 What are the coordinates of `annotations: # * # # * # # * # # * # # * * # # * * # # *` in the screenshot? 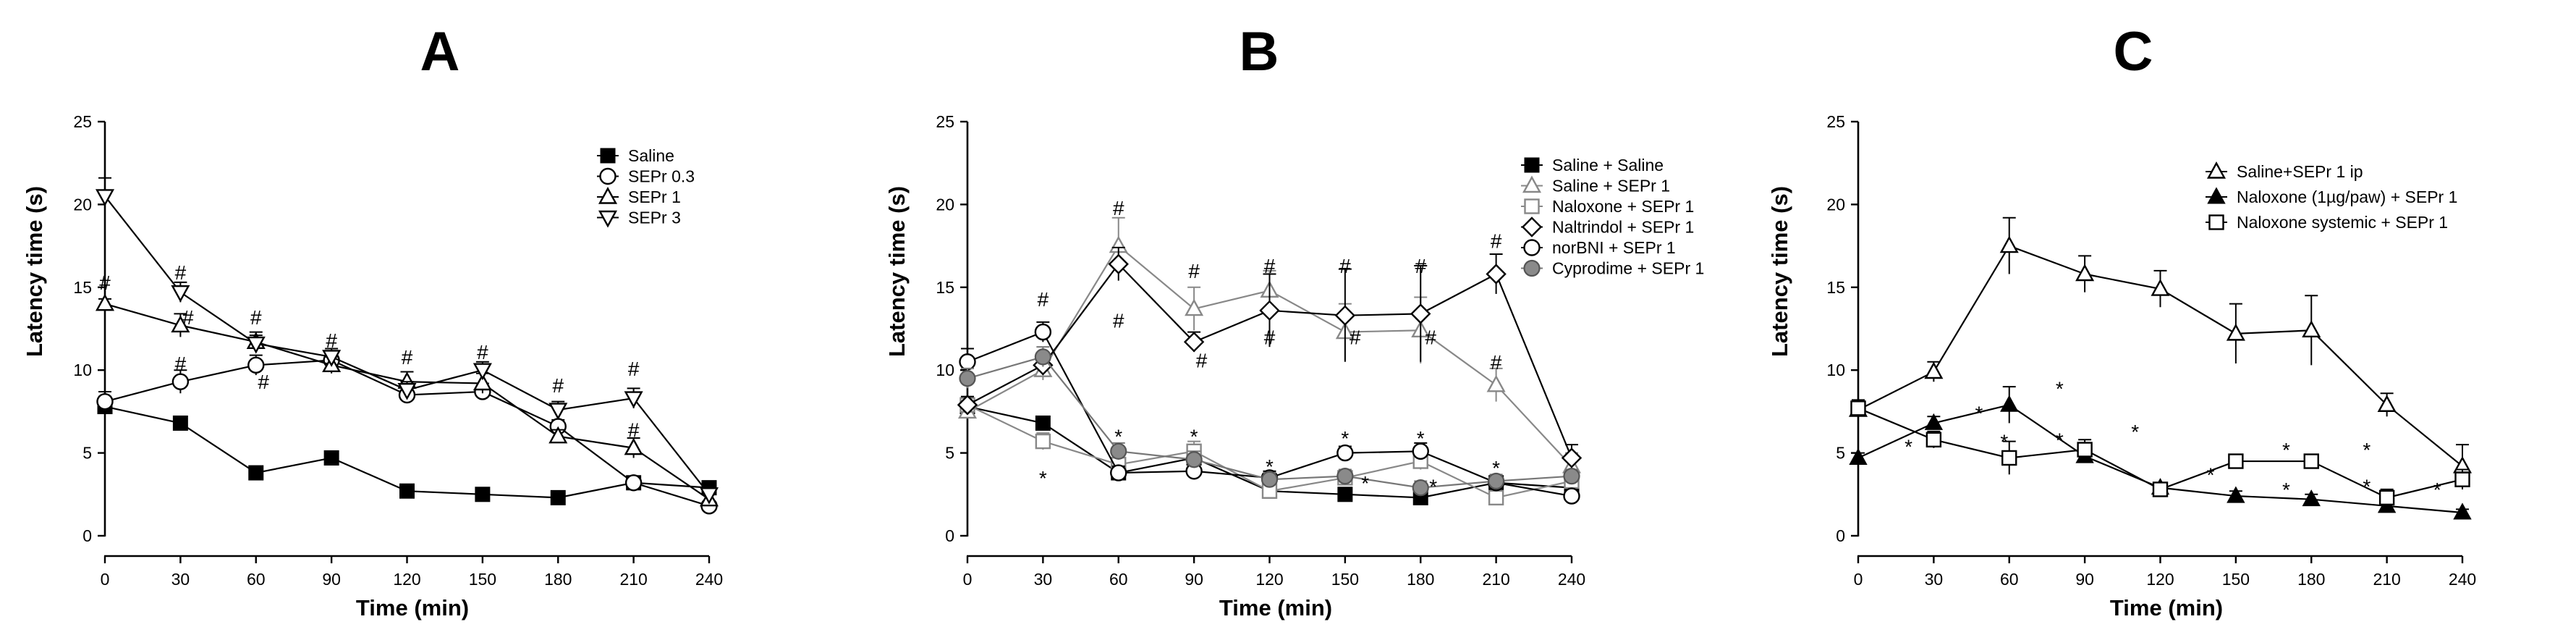 It's located at (1270, 347).